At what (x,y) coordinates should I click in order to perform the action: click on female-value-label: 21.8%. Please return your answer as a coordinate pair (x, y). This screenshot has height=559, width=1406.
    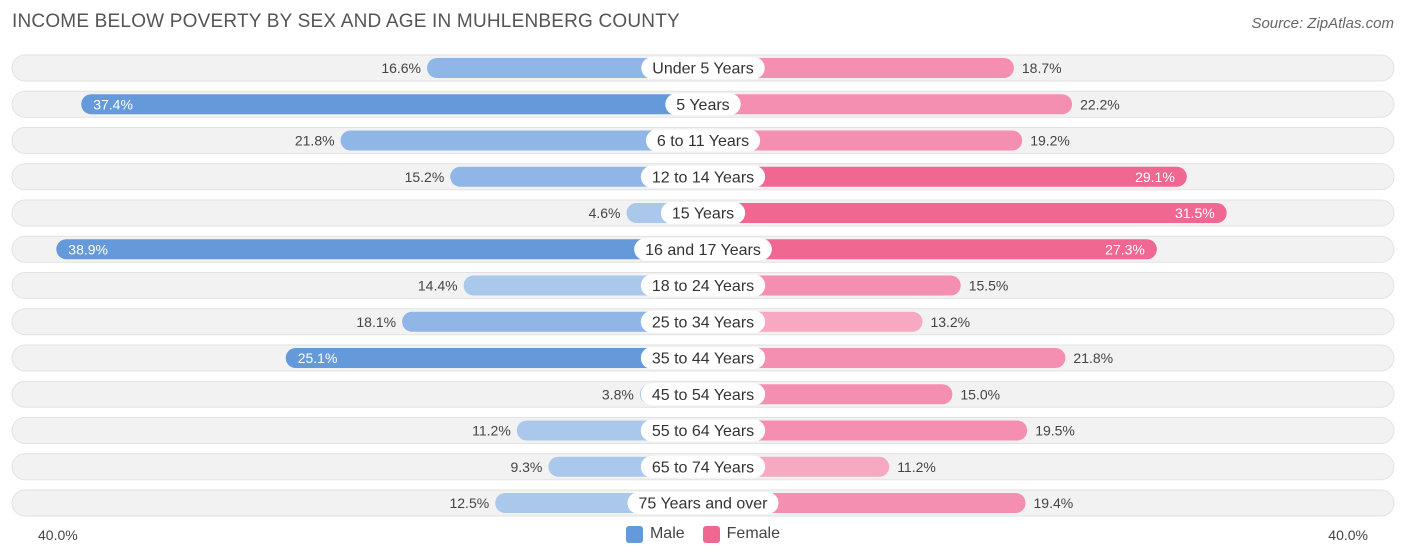
    Looking at the image, I should click on (1093, 358).